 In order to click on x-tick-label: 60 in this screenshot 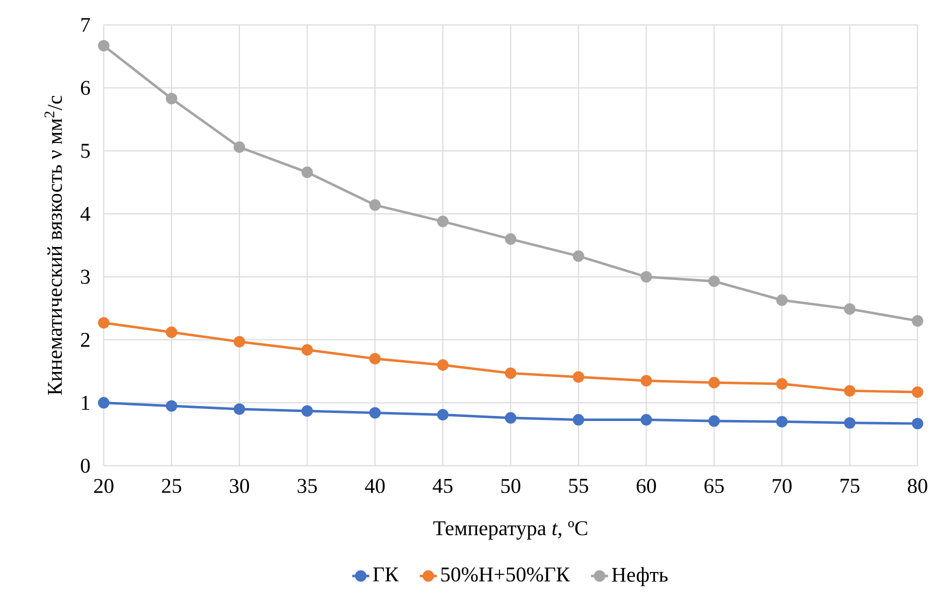, I will do `click(646, 485)`.